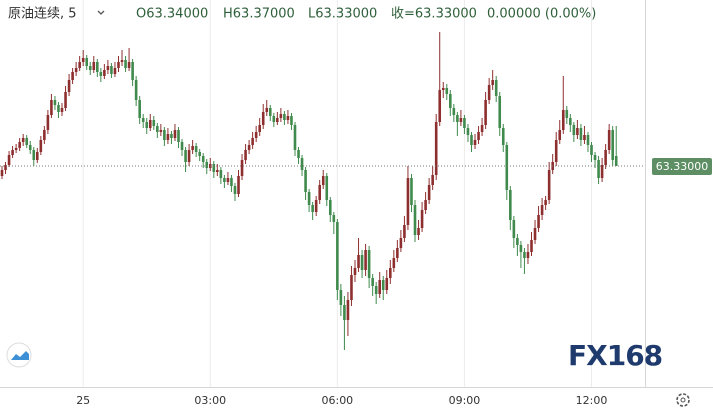 This screenshot has width=713, height=412. I want to click on cloud-icon, so click(20, 355).